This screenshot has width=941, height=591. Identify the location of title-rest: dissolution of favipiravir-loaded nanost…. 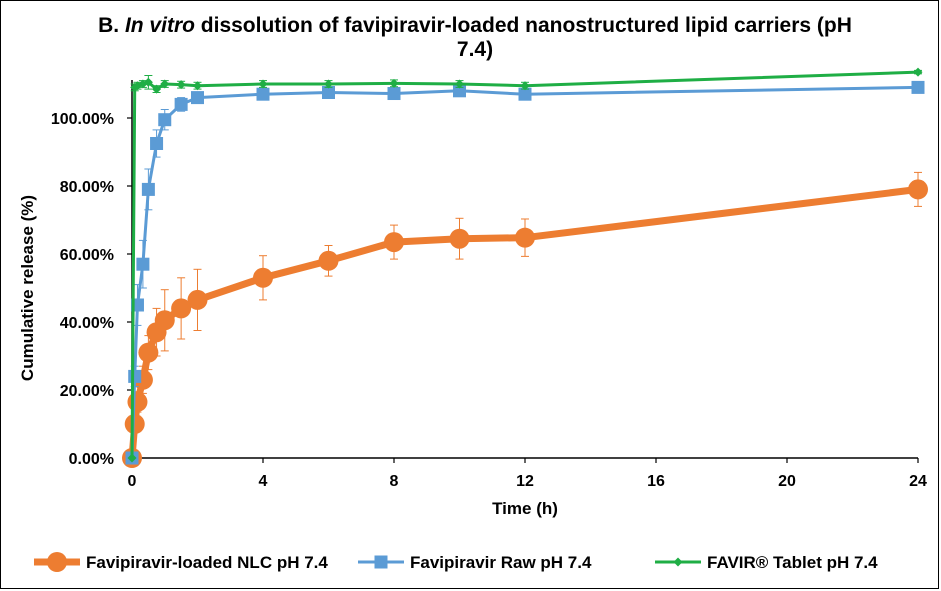
(523, 37).